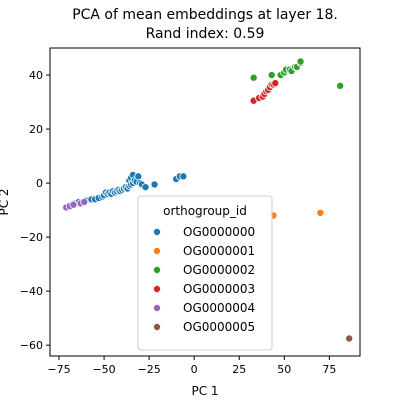 The width and height of the screenshot is (400, 400). What do you see at coordinates (205, 34) in the screenshot?
I see `chart-title-line2: Rand index: 0.59` at bounding box center [205, 34].